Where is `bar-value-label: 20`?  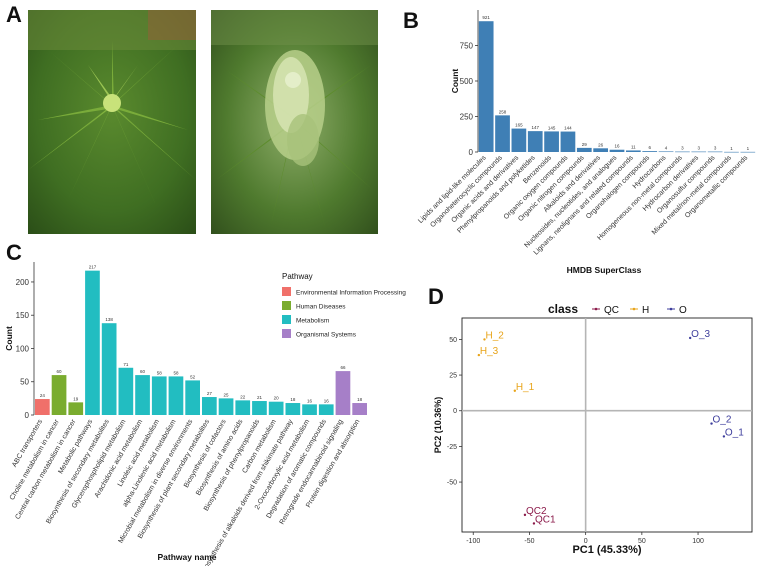 bar-value-label: 20 is located at coordinates (277, 398).